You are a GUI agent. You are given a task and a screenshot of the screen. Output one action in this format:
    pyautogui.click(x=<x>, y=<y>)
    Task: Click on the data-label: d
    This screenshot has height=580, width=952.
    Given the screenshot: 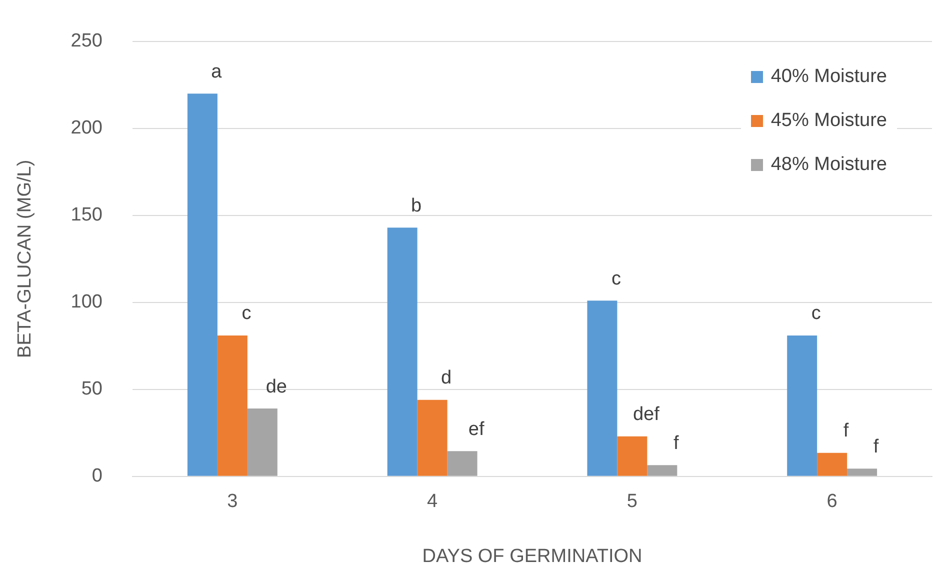 What is the action you would take?
    pyautogui.click(x=446, y=378)
    